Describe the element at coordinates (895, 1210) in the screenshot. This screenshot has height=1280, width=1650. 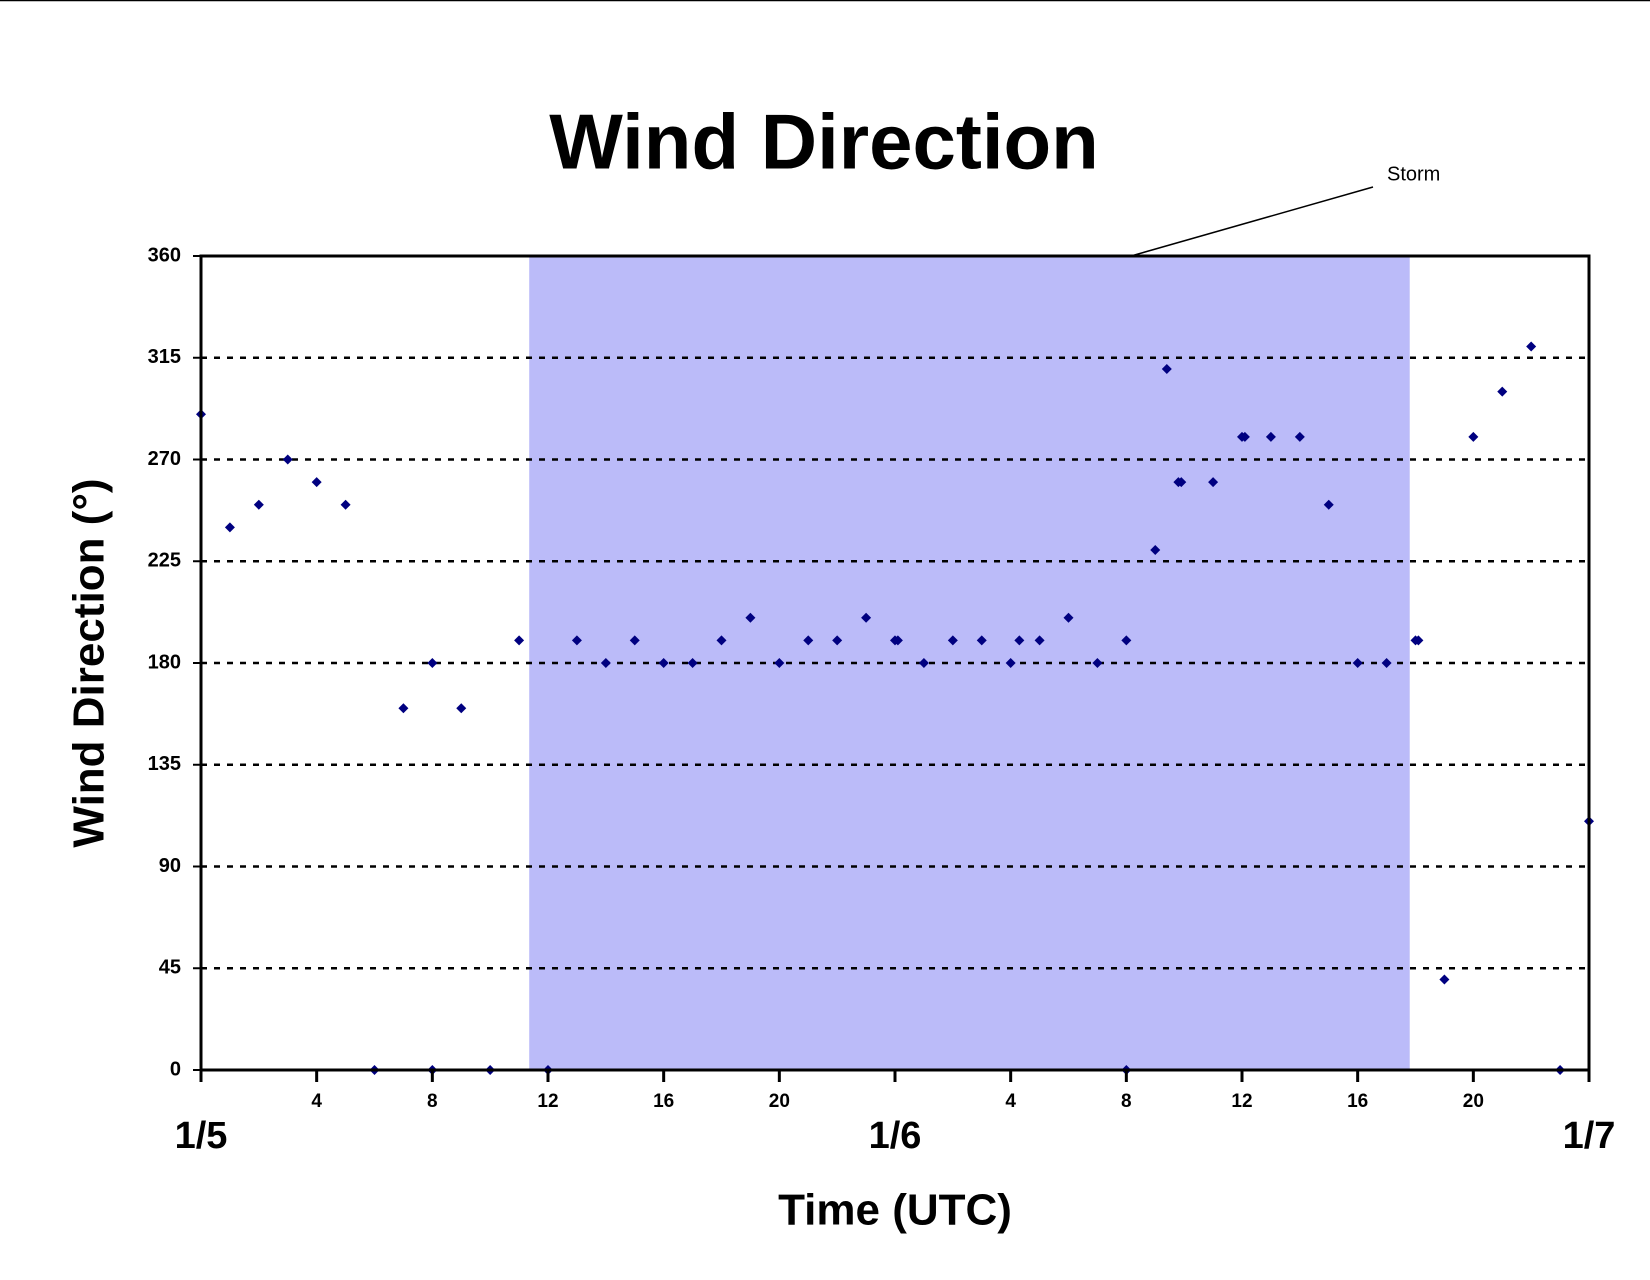
I see `x-axis-title: Time (UTC)` at that location.